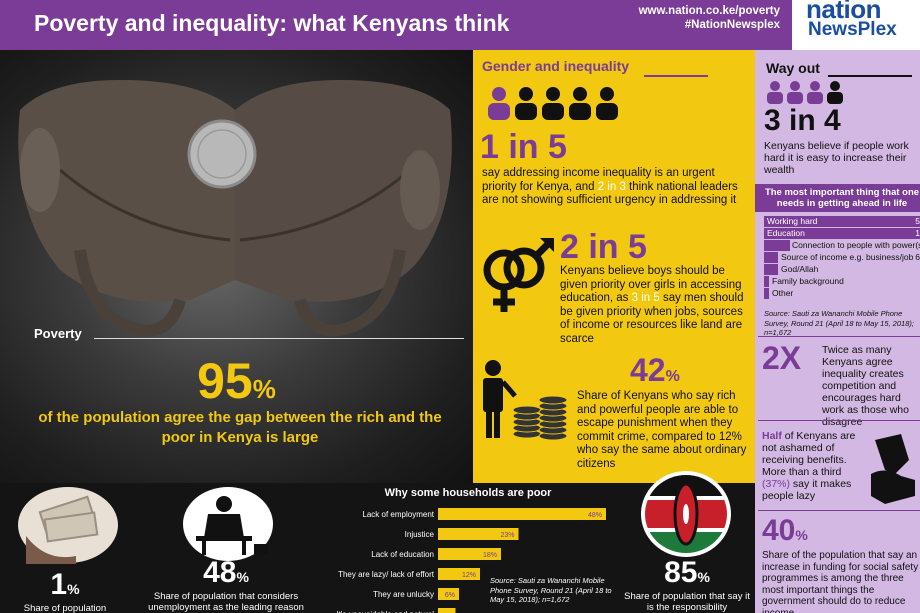 This screenshot has width=920, height=613. I want to click on way-out-chart-title-bg, so click(837, 198).